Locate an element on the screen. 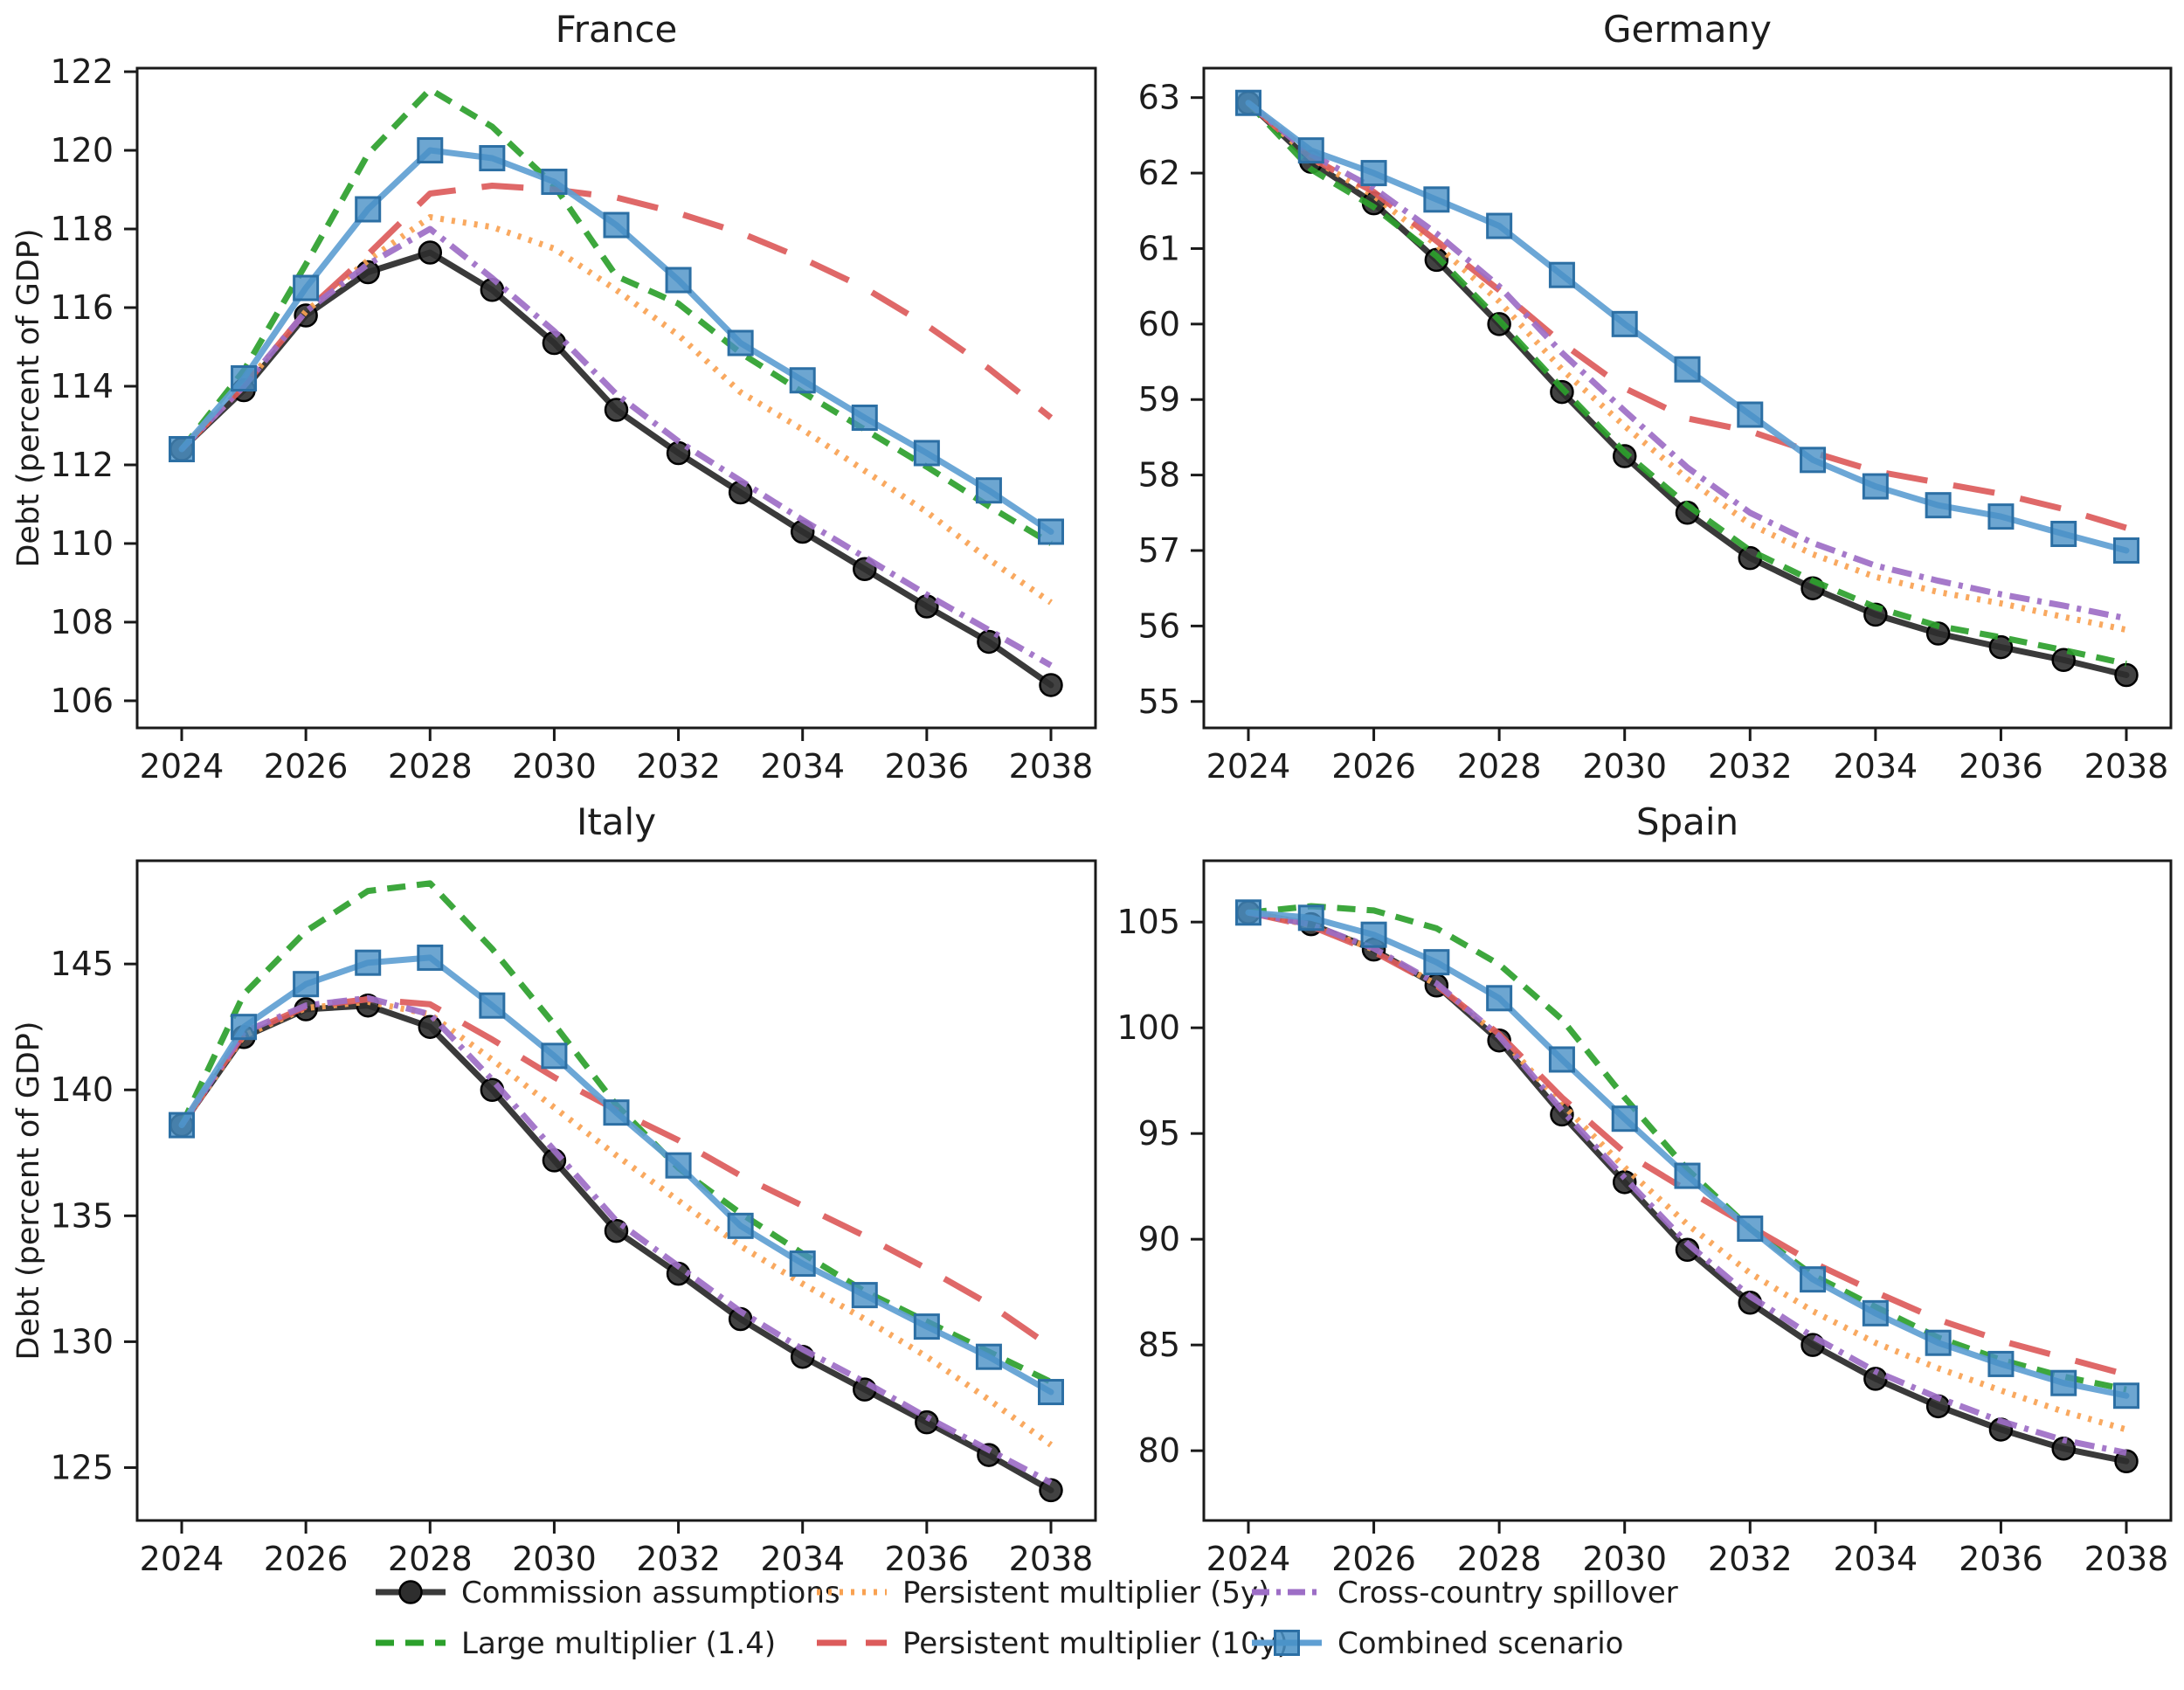  y-tick-label: 112 is located at coordinates (82, 465).